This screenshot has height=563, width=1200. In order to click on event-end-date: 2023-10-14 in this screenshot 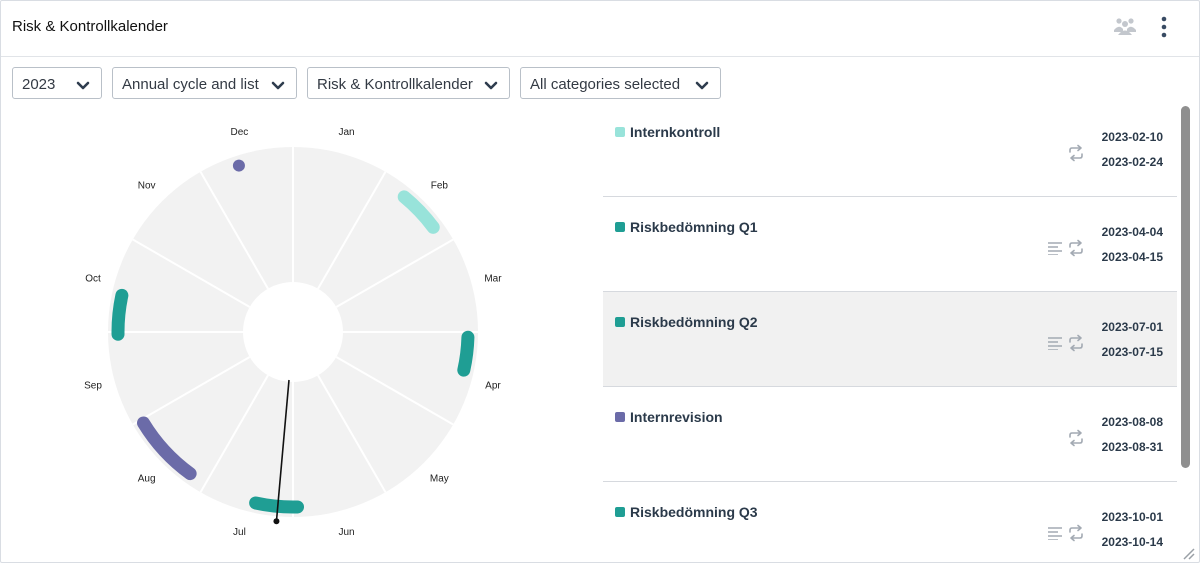, I will do `click(1132, 542)`.